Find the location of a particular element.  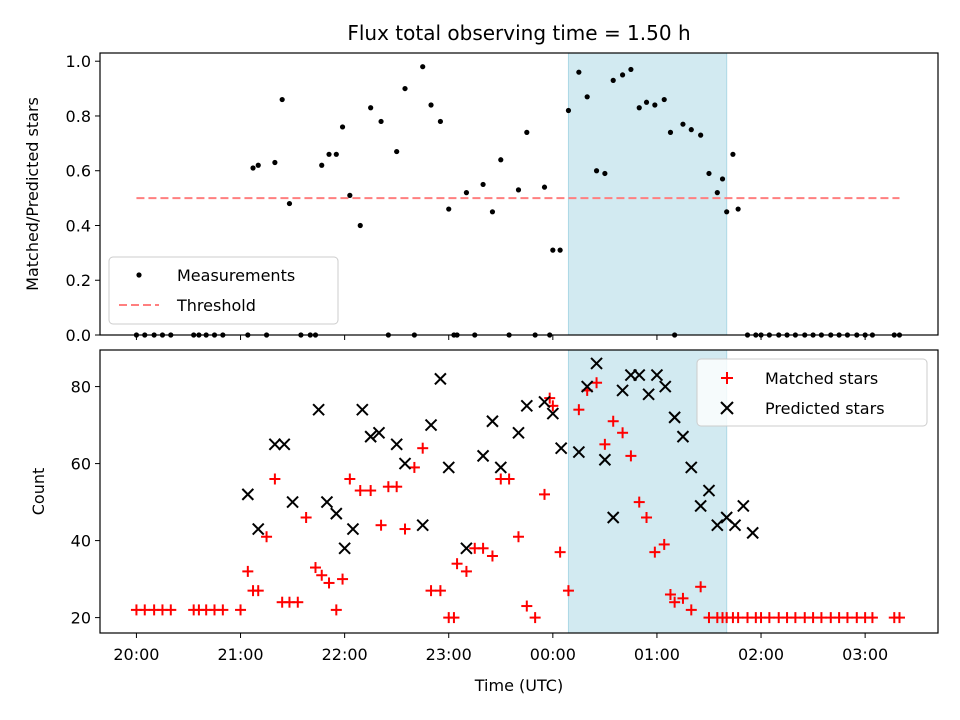

bottom-x-tick-label: 21:00 is located at coordinates (240, 654).